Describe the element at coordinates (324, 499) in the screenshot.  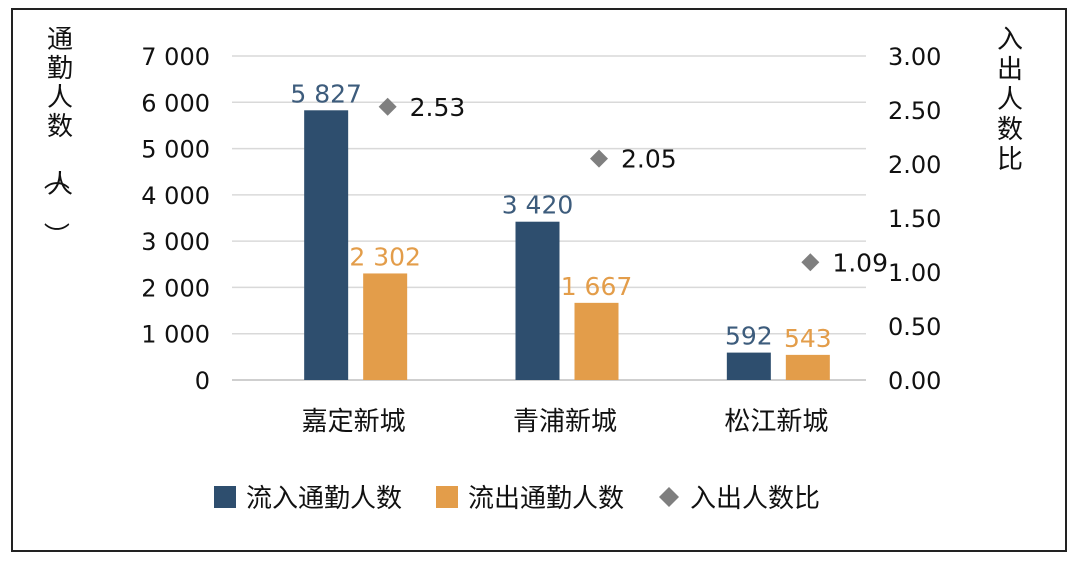
I see `legend-label: 流入通勤人数` at that location.